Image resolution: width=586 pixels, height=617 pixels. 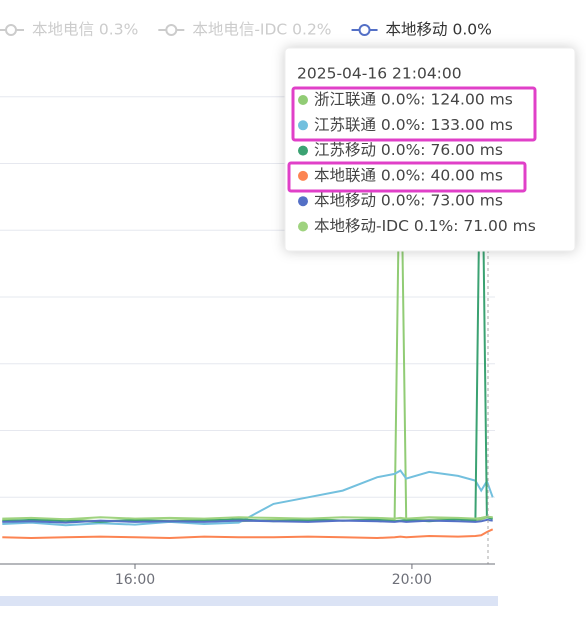 I want to click on legend-label: 本地电信-IDC 0.2%, so click(x=261, y=30).